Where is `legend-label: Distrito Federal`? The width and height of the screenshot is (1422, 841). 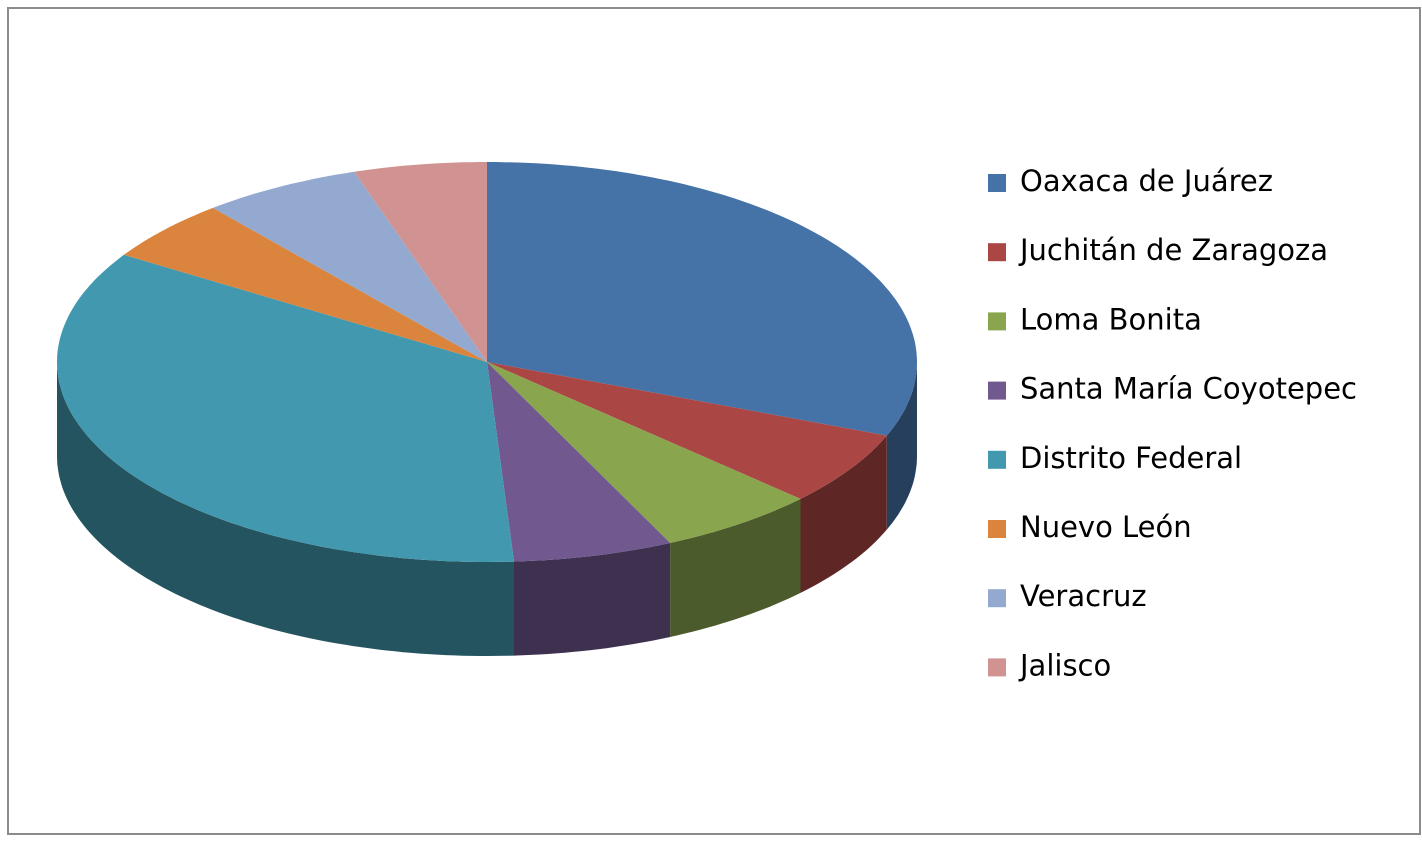
legend-label: Distrito Federal is located at coordinates (1131, 458).